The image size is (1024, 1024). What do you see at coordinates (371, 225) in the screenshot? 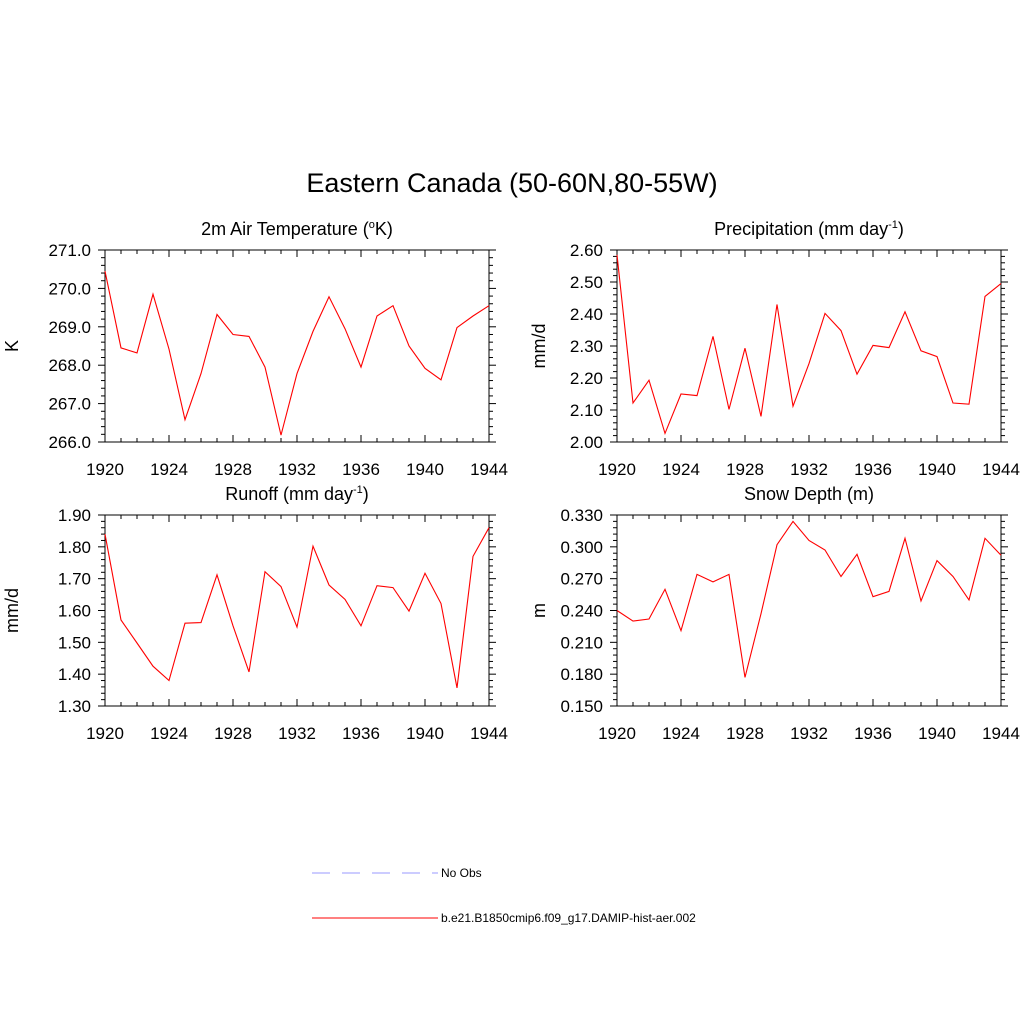
I see `panel-title-sup: o` at bounding box center [371, 225].